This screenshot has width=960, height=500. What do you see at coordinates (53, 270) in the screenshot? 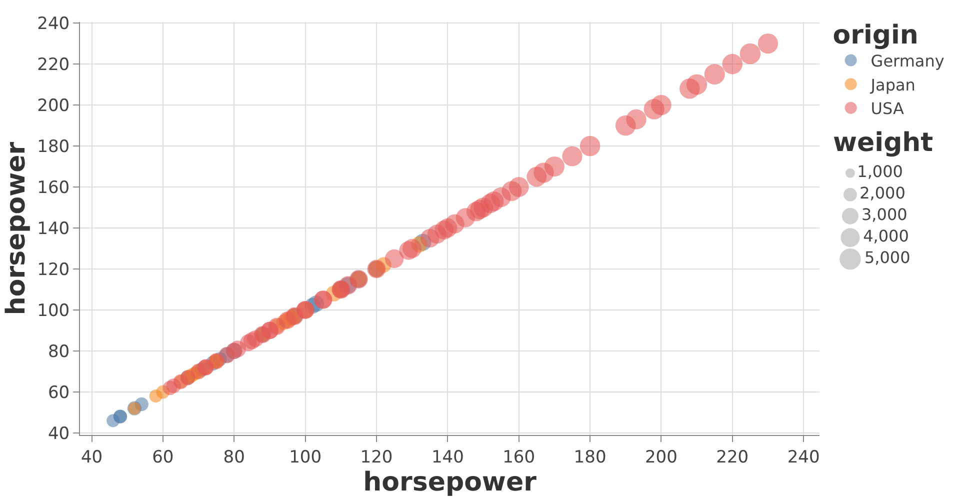
I see `y-tick-label: 120` at bounding box center [53, 270].